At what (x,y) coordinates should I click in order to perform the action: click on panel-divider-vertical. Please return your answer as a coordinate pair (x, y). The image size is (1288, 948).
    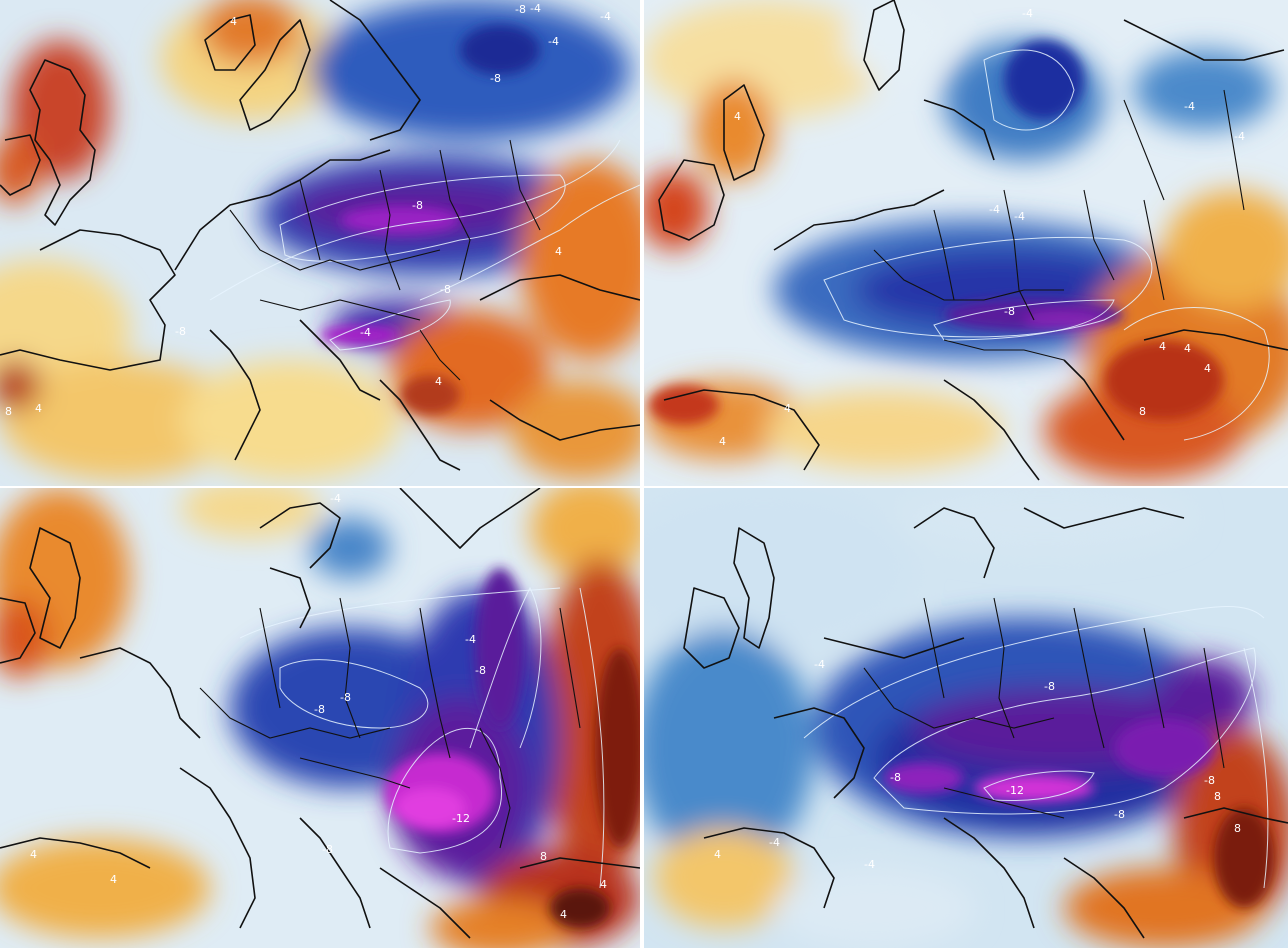
    Looking at the image, I should click on (642, 474).